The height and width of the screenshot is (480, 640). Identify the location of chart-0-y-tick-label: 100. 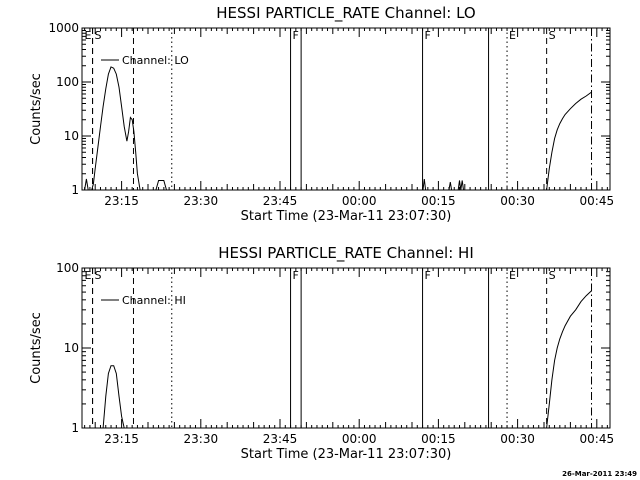
(67, 82).